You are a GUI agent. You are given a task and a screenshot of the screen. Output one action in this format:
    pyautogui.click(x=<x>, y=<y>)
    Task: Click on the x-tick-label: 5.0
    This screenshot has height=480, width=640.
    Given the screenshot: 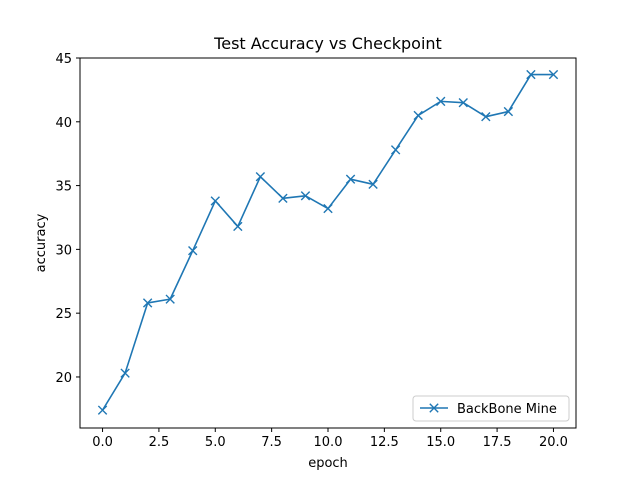 What is the action you would take?
    pyautogui.click(x=215, y=442)
    